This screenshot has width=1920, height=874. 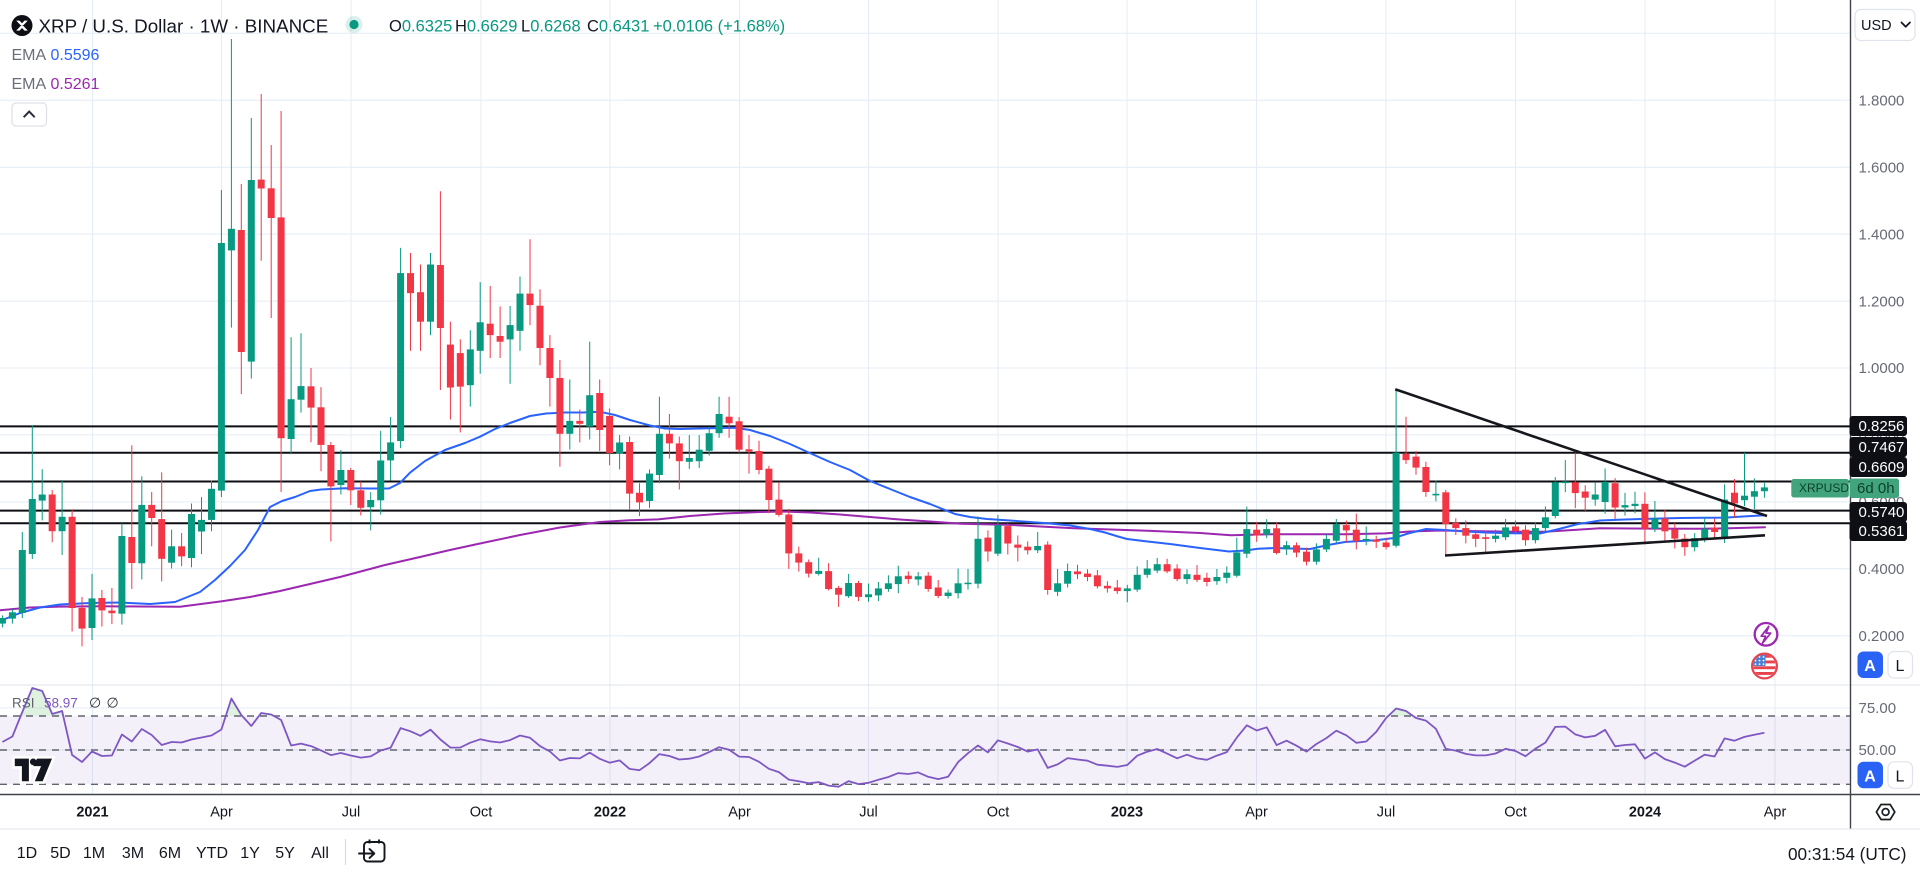 What do you see at coordinates (250, 853) in the screenshot?
I see `svg-text: 1Y` at bounding box center [250, 853].